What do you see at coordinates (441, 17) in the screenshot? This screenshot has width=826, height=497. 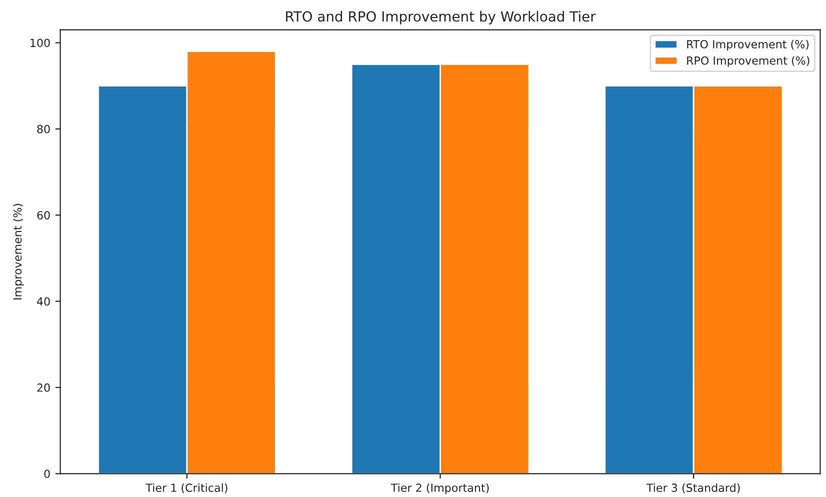 I see `chart-title: RTO and RPO Improvement by Workload Tier` at bounding box center [441, 17].